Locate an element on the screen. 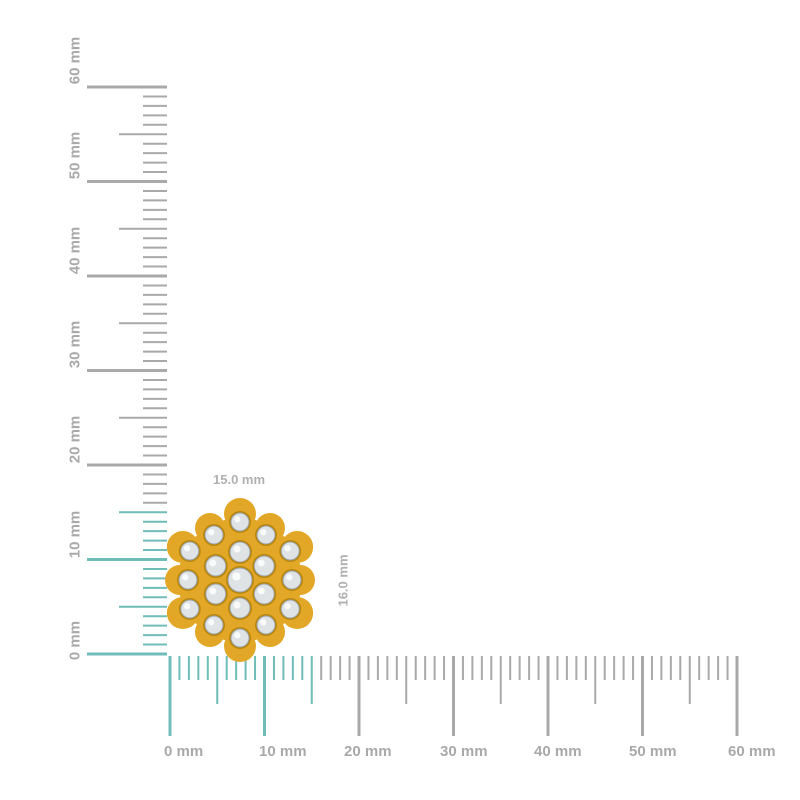 Image resolution: width=800 pixels, height=800 pixels. h-ruler-label-40: 40 mm is located at coordinates (558, 751).